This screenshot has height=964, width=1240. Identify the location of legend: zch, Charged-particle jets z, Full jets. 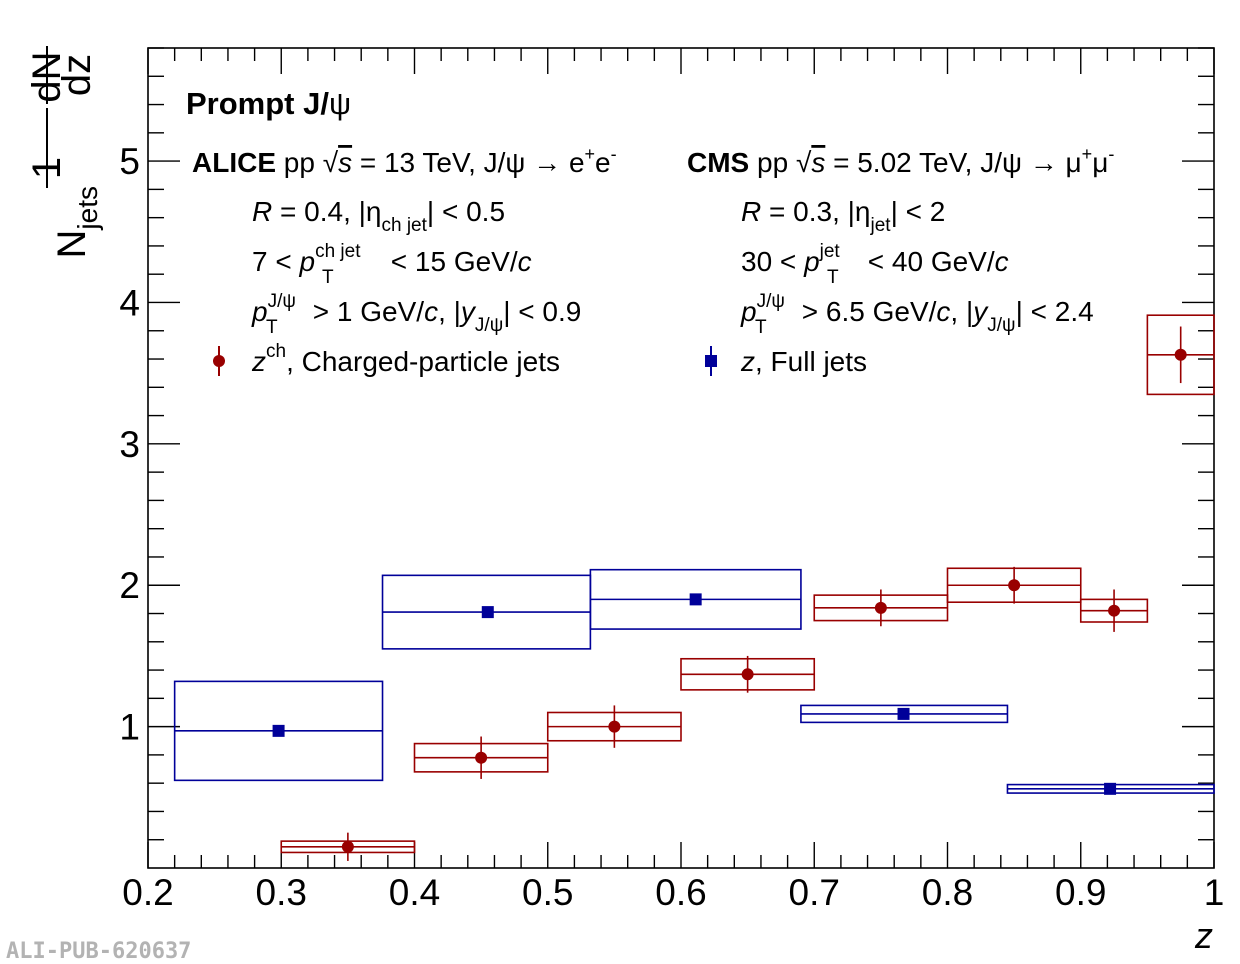
(540, 359).